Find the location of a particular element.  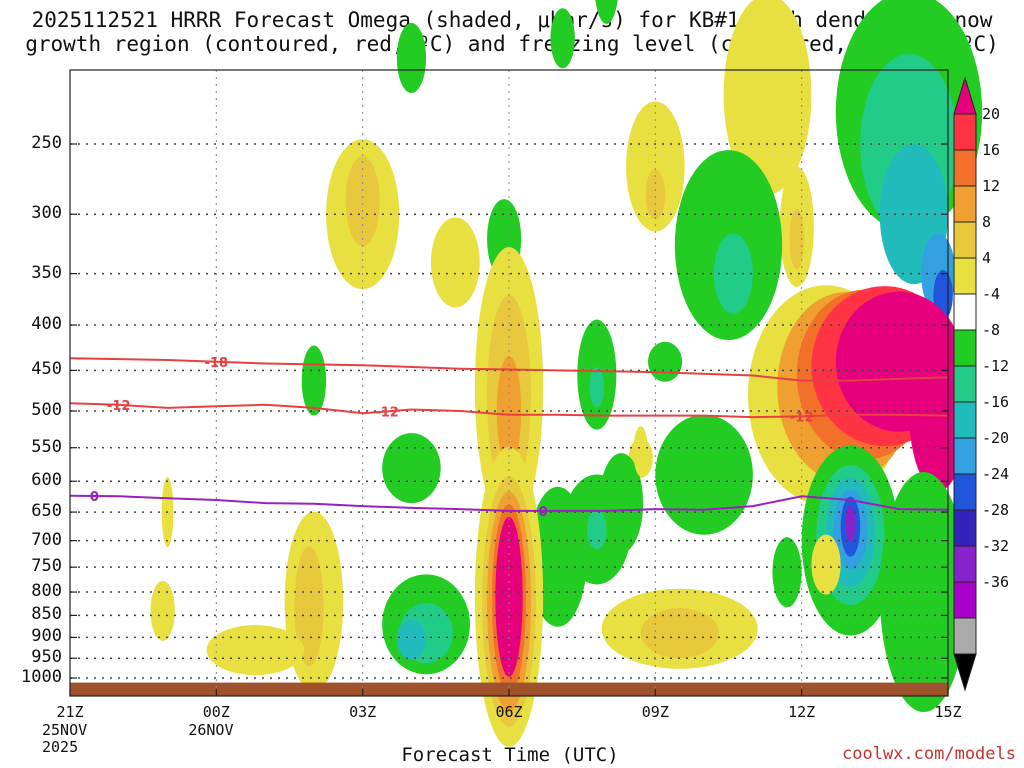

colorbar-label: 20 is located at coordinates (991, 114).